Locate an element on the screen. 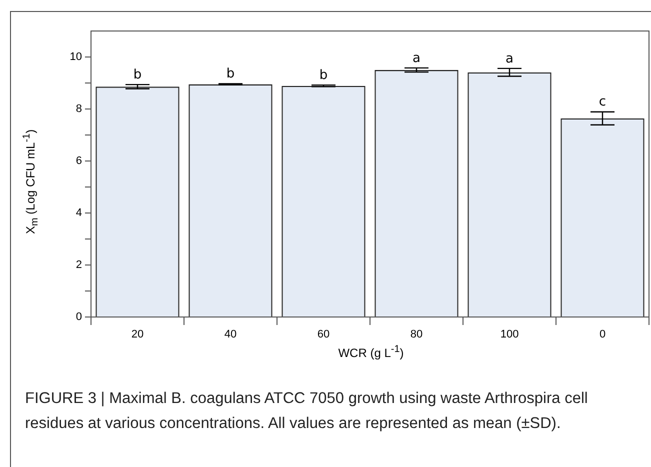 The image size is (651, 467). y-tick-label: 10 is located at coordinates (76, 57).